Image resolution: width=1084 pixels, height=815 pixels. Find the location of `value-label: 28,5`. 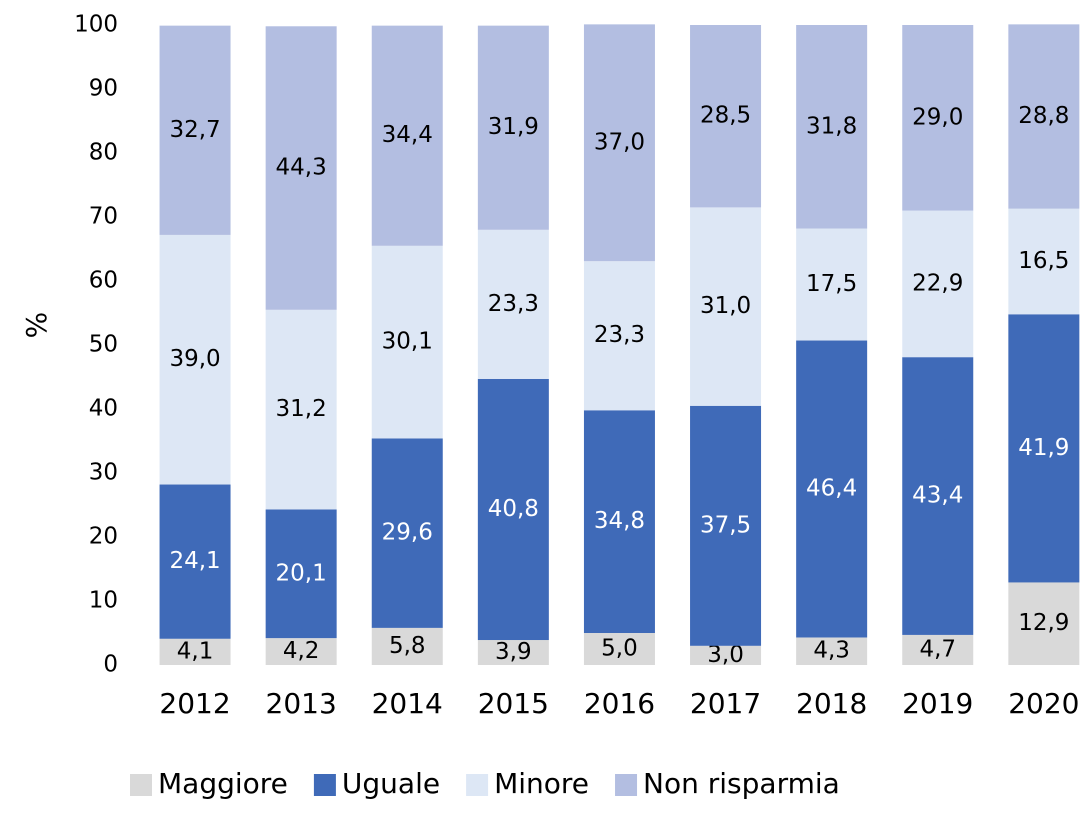

value-label: 28,5 is located at coordinates (725, 116).